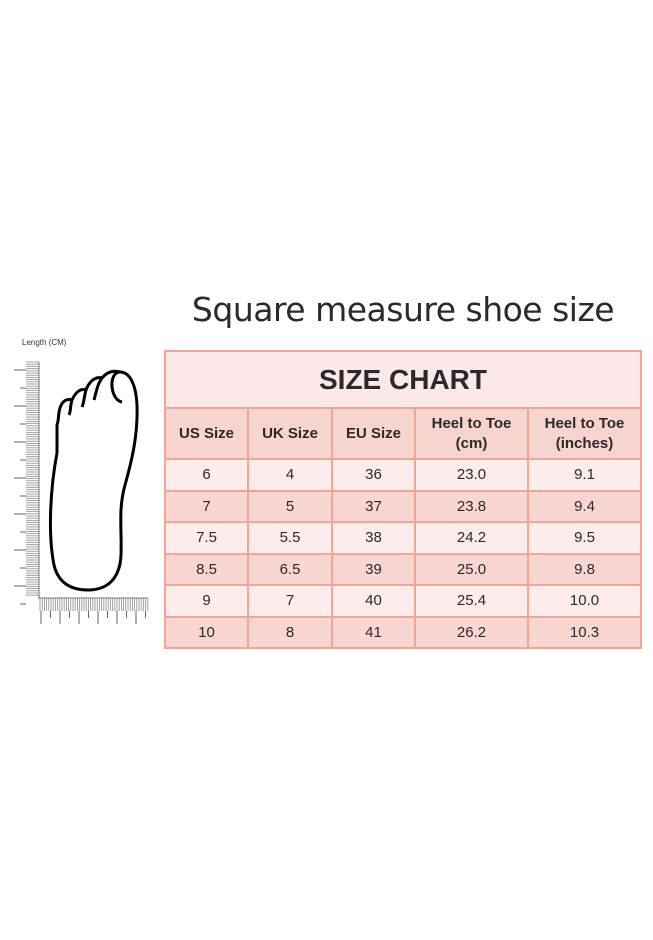 This screenshot has width=653, height=940. What do you see at coordinates (373, 433) in the screenshot?
I see `column-header: EU Size` at bounding box center [373, 433].